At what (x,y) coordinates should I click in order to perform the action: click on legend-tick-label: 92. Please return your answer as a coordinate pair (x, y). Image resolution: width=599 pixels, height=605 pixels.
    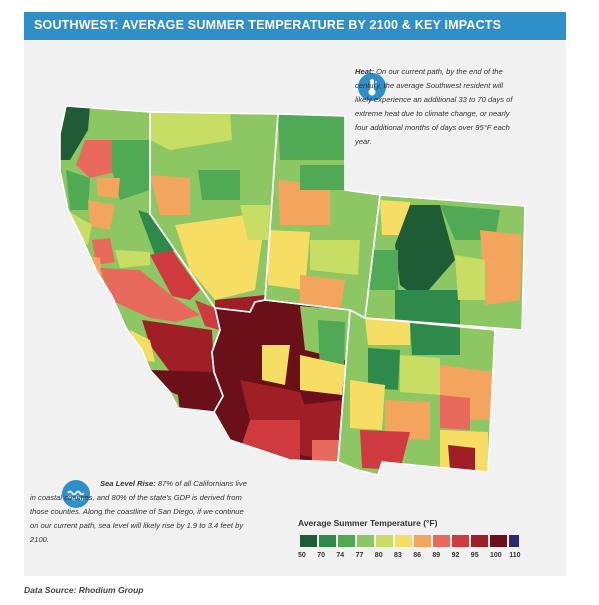
    Looking at the image, I should click on (455, 555).